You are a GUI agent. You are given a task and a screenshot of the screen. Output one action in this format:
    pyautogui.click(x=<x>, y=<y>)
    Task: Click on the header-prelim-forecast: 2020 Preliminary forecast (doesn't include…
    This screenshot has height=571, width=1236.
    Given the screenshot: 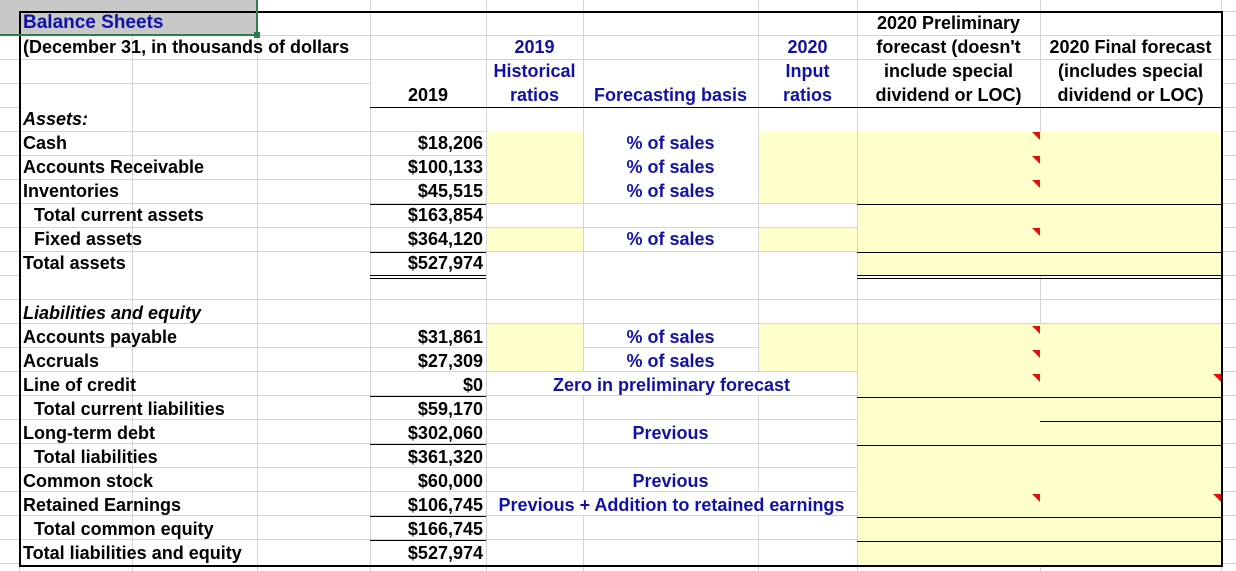 What is the action you would take?
    pyautogui.click(x=948, y=59)
    